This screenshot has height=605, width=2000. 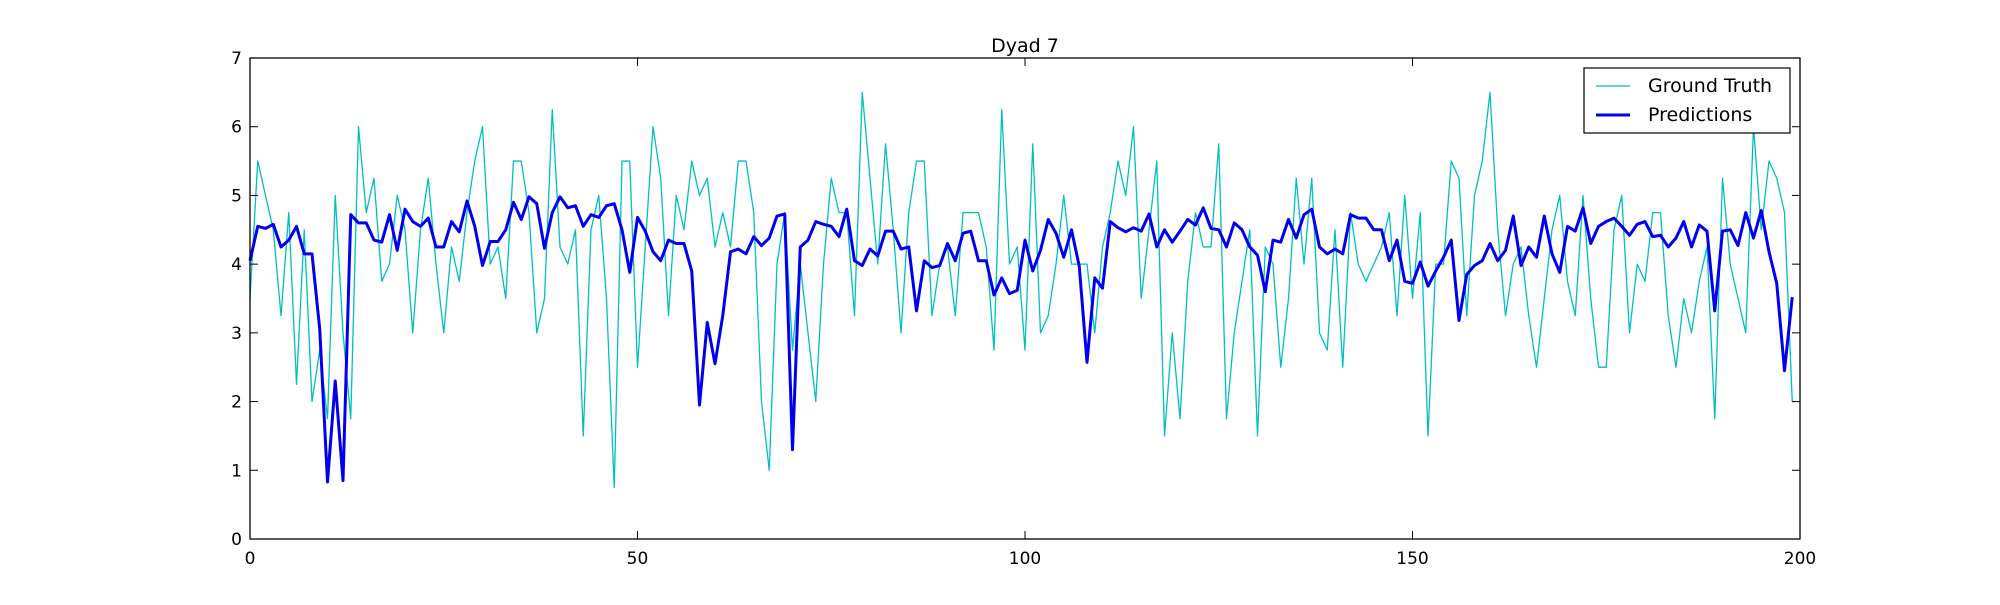 What do you see at coordinates (1687, 100) in the screenshot?
I see `legend: Ground Truth Predictions` at bounding box center [1687, 100].